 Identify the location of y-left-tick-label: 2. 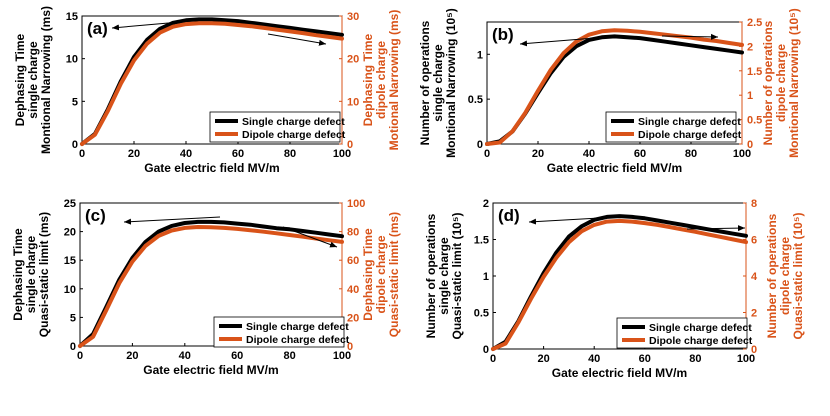
(486, 204).